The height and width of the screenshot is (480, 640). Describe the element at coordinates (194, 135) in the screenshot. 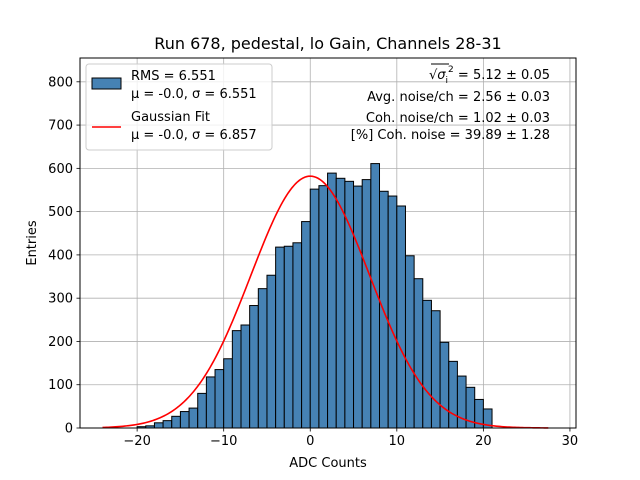

I see `legend-entry-fit-stats: μ = -0.0, σ = 6.857` at that location.